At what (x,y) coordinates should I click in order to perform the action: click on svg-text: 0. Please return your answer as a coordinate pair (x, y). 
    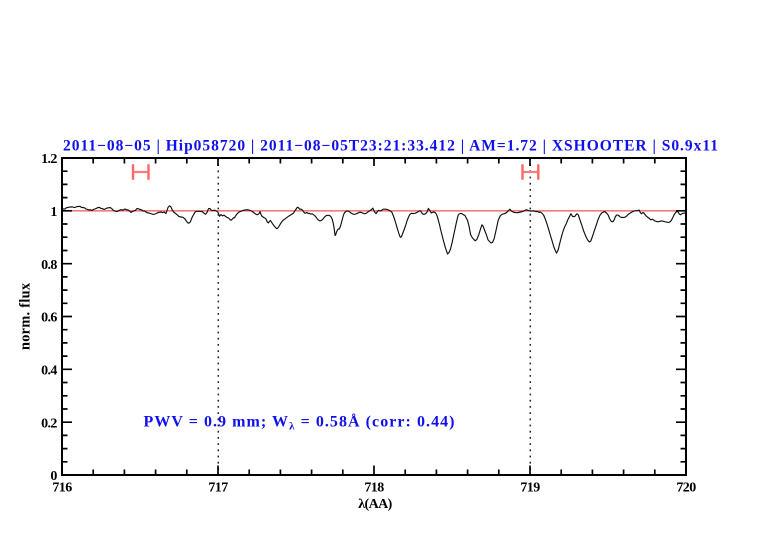
    Looking at the image, I should click on (53, 476).